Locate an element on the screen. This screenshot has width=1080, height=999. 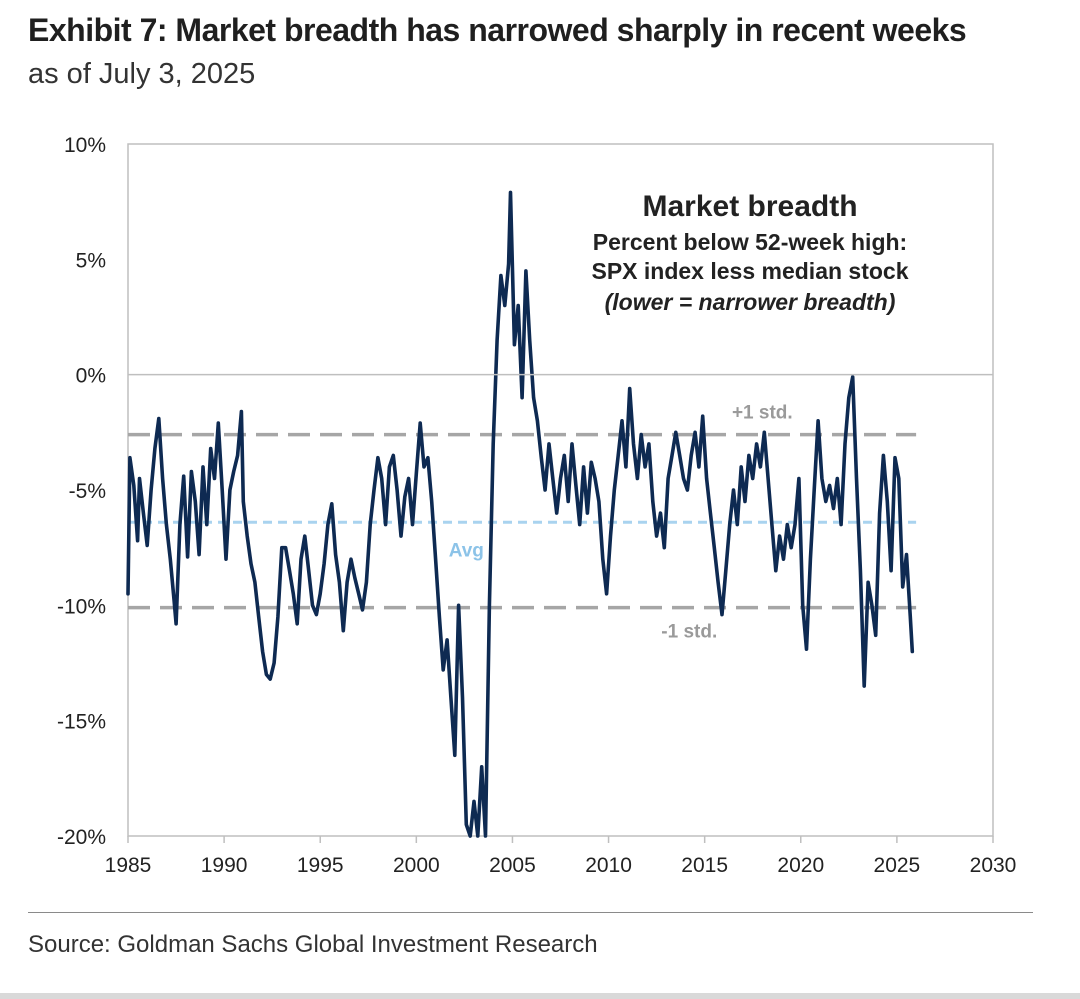
y-tick-label: 0% is located at coordinates (91, 376).